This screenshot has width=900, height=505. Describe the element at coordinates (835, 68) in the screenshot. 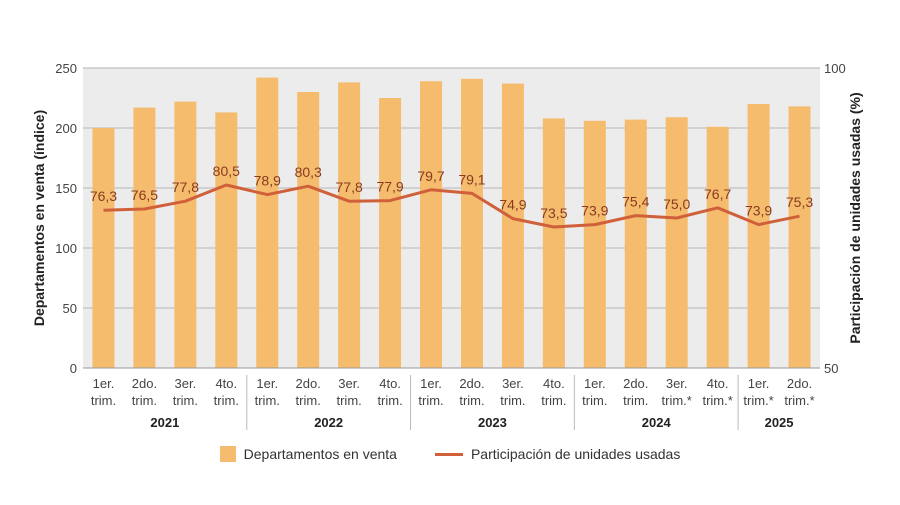

I see `y-right-tick-label: 100` at that location.